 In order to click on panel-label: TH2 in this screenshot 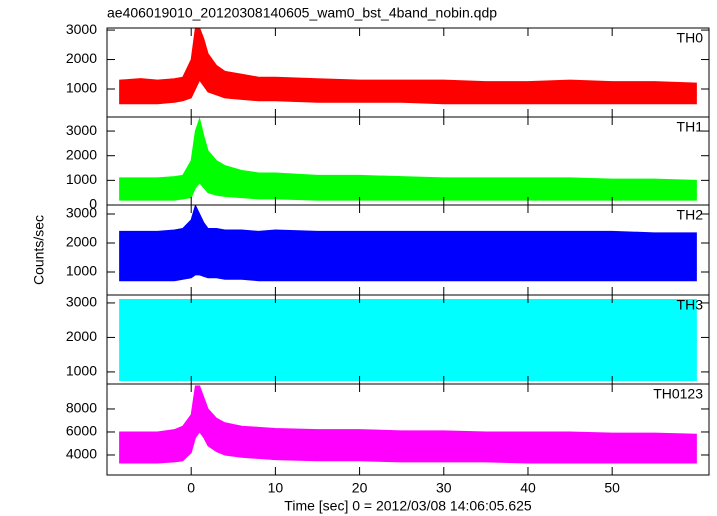, I will do `click(690, 215)`.